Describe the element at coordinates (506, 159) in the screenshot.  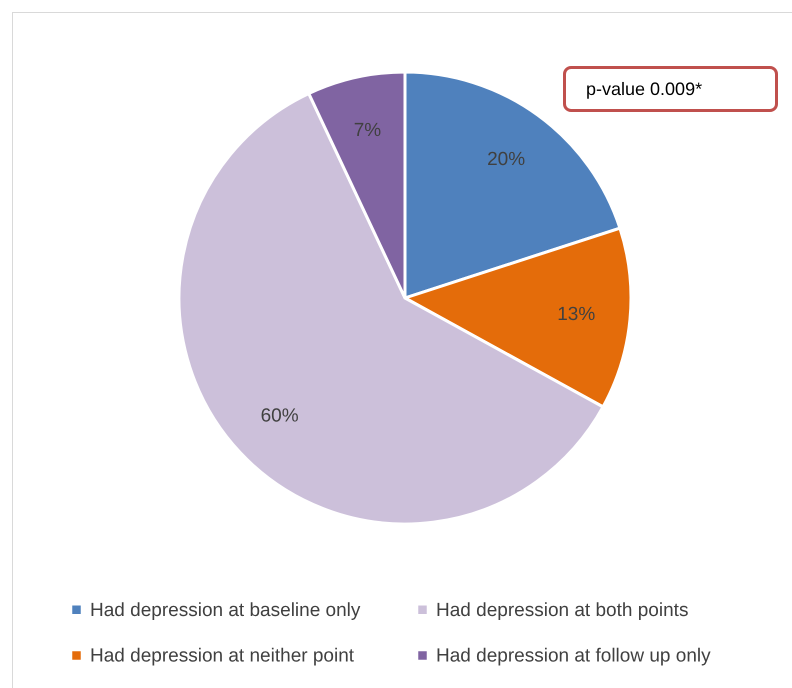
I see `data-label: 20%` at that location.